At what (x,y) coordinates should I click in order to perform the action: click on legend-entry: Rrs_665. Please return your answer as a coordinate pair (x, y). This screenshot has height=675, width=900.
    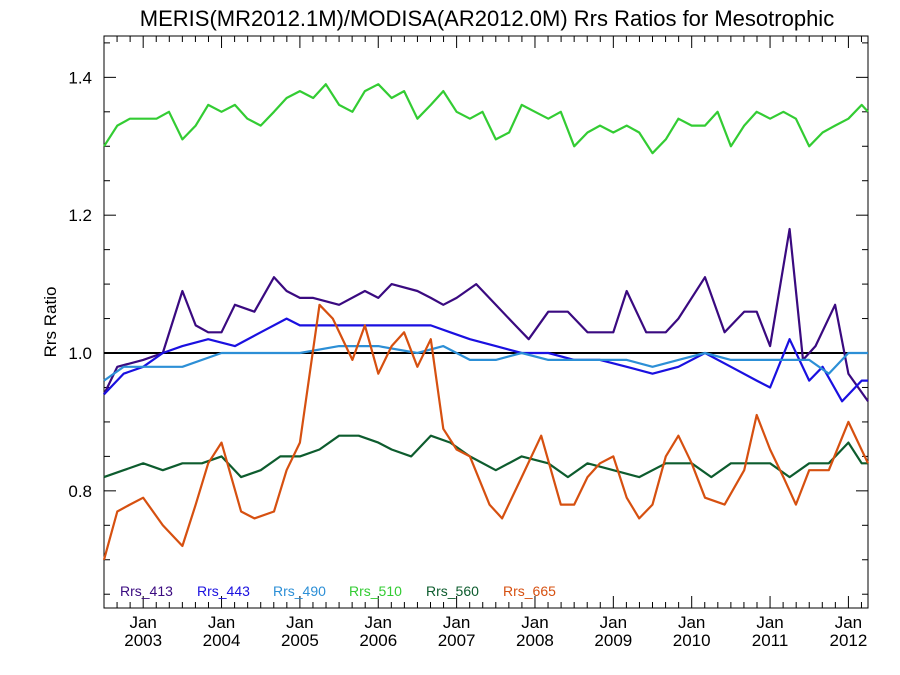
    Looking at the image, I should click on (529, 591).